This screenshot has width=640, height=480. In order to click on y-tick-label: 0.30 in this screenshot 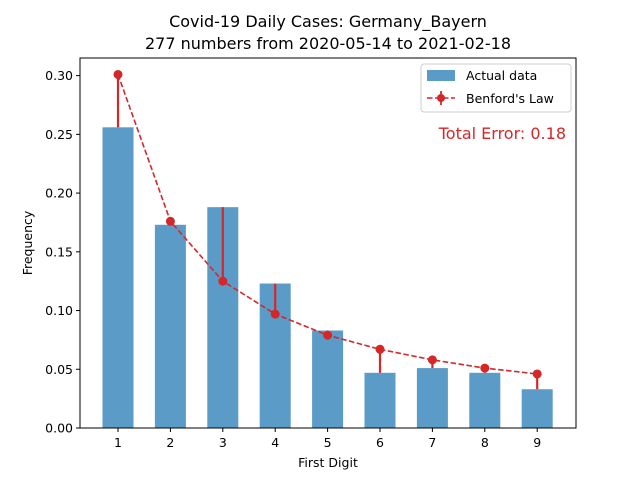, I will do `click(59, 75)`.